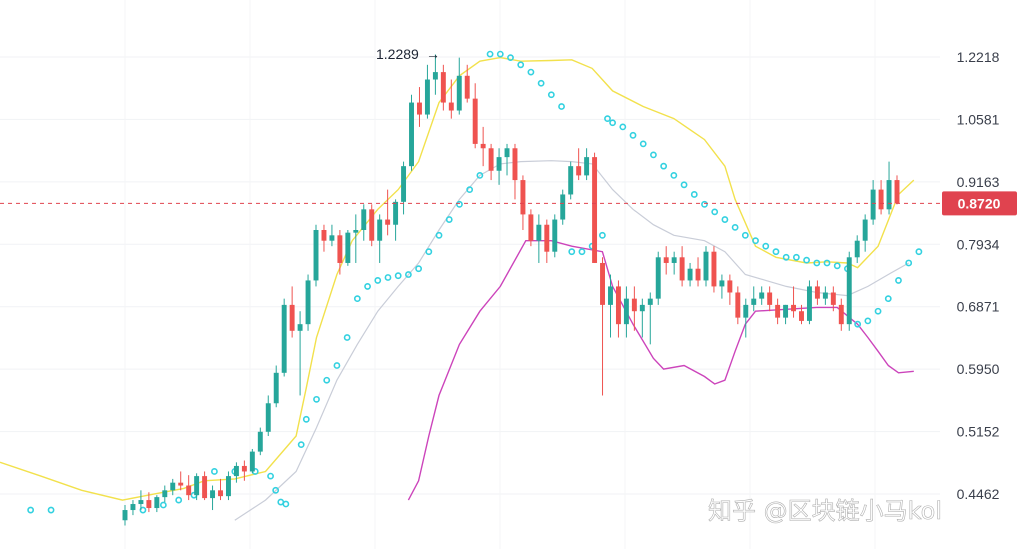 This screenshot has height=549, width=1021. What do you see at coordinates (978, 244) in the screenshot?
I see `y-tick-label: 0.7934` at bounding box center [978, 244].